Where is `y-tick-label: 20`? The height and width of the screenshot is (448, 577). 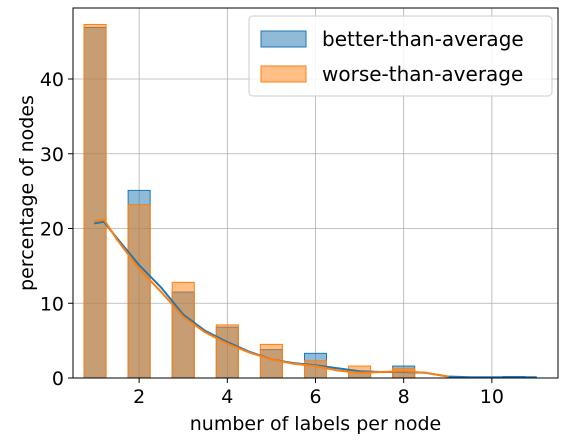 y-tick-label: 20 is located at coordinates (52, 230).